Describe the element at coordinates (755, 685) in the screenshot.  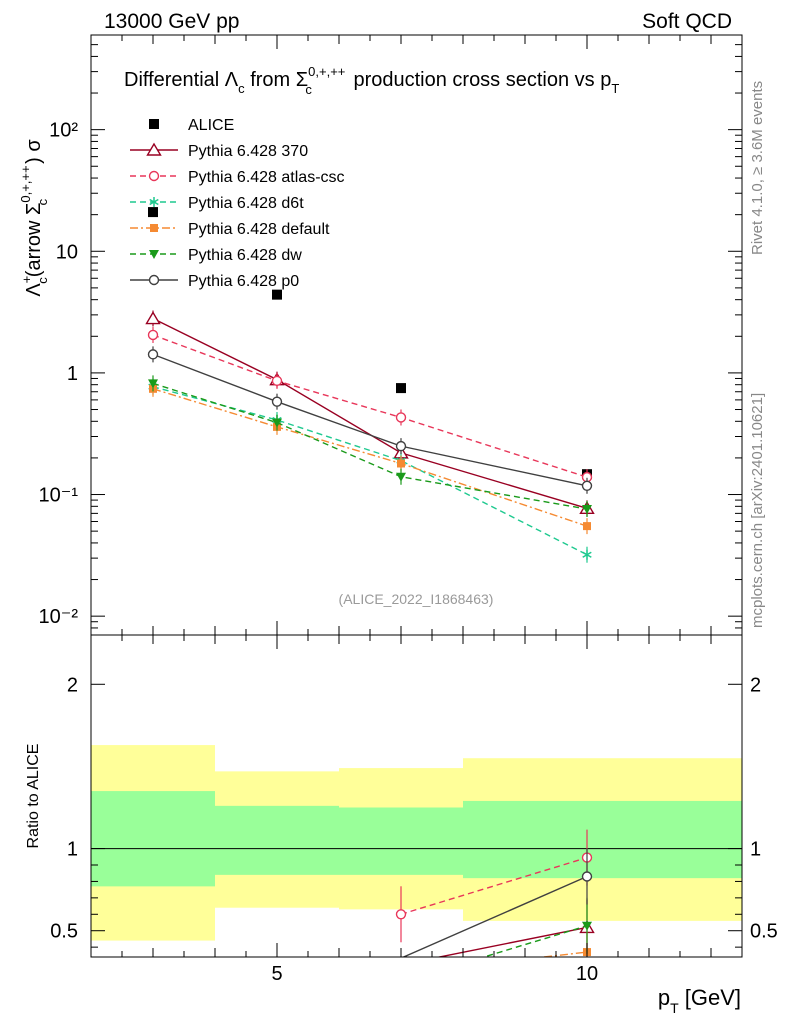
I see `ratio-y-tick-label-right: 2` at that location.